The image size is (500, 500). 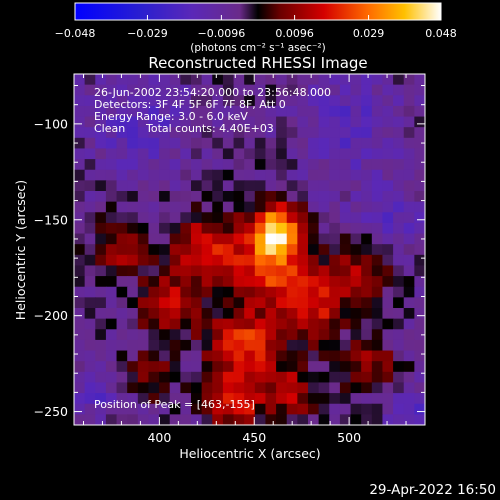 What do you see at coordinates (369, 33) in the screenshot?
I see `colorbar-tick-label: 0.029` at bounding box center [369, 33].